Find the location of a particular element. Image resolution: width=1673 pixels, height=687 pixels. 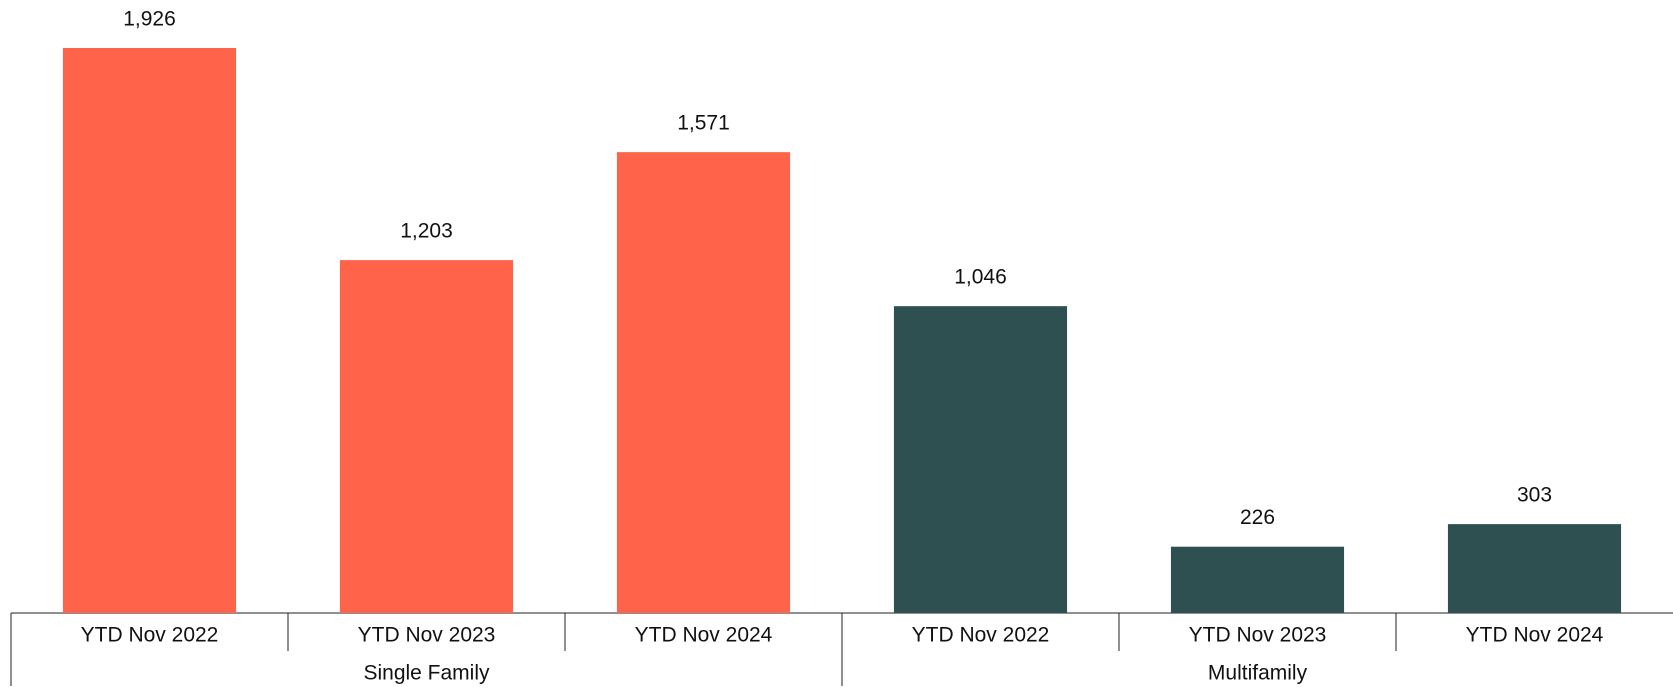

value-label: 1,926 is located at coordinates (149, 19).